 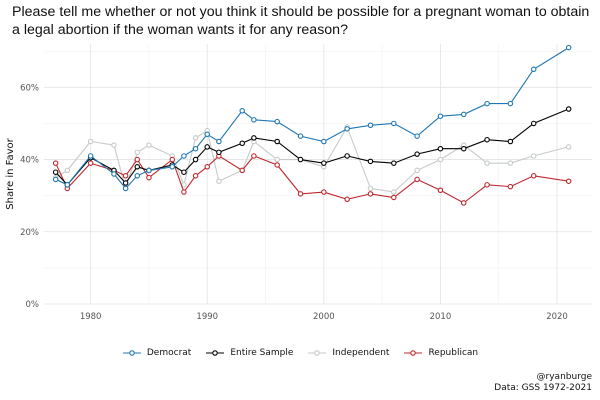 What do you see at coordinates (215, 353) in the screenshot?
I see `legend-key-entire-sample` at bounding box center [215, 353].